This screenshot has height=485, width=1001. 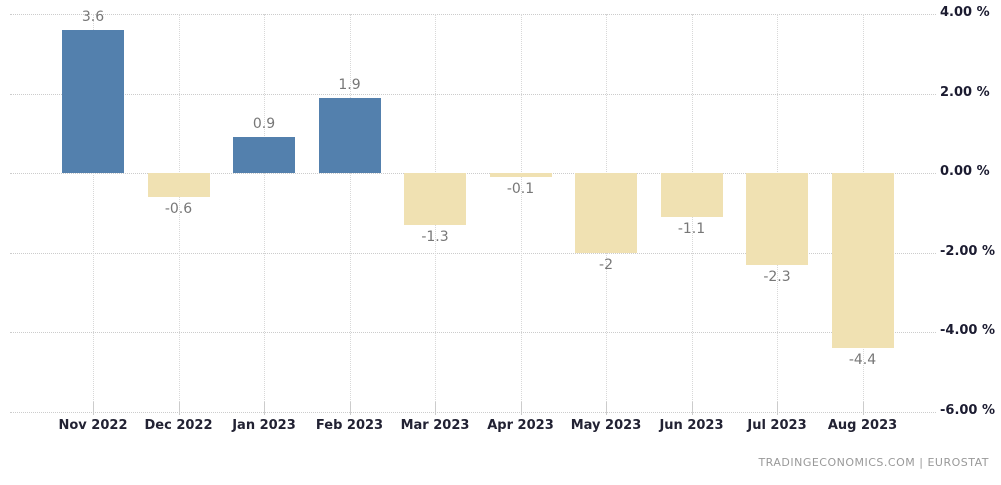 What do you see at coordinates (862, 425) in the screenshot?
I see `x-axis-label-aug-2023: Aug 2023` at bounding box center [862, 425].